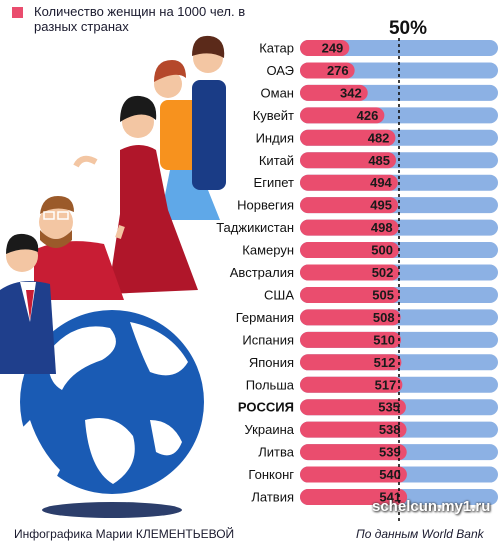 This screenshot has height=547, width=500. Describe the element at coordinates (381, 205) in the screenshot. I see `value-label: 495` at that location.